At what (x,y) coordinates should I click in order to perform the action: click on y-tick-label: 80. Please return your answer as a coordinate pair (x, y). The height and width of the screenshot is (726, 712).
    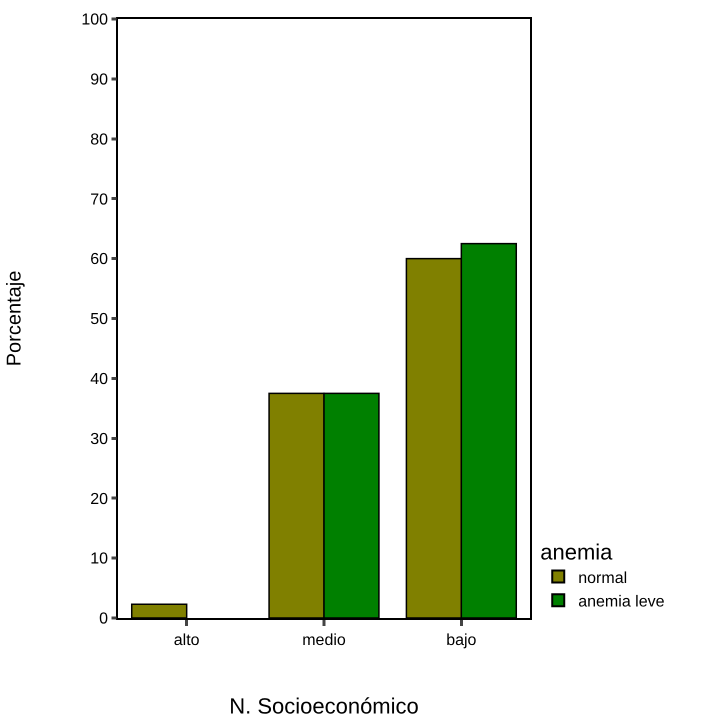
    Looking at the image, I should click on (99, 139).